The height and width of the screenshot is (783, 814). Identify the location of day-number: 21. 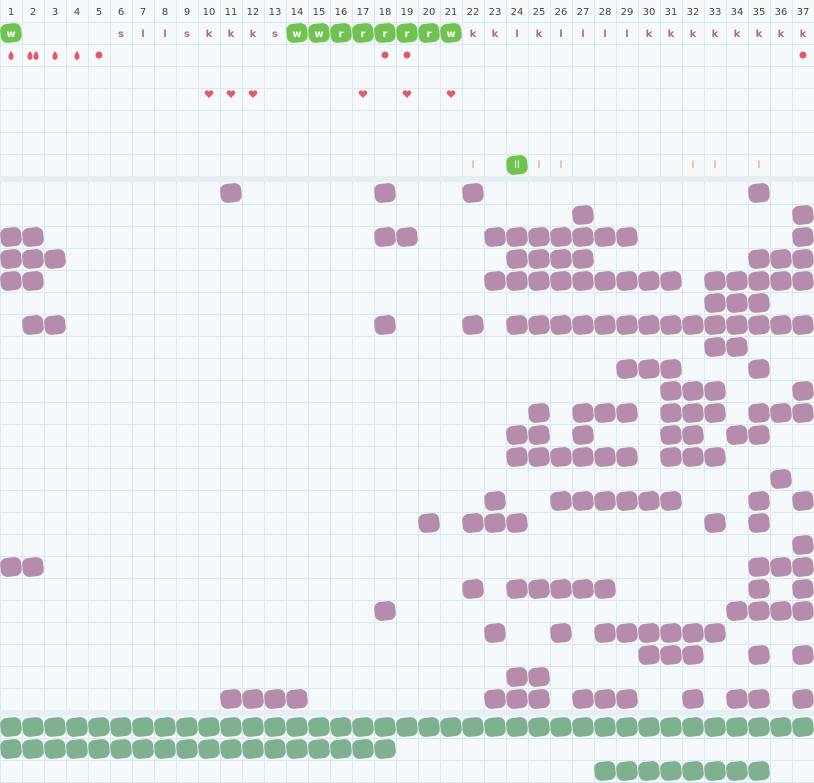
(451, 12).